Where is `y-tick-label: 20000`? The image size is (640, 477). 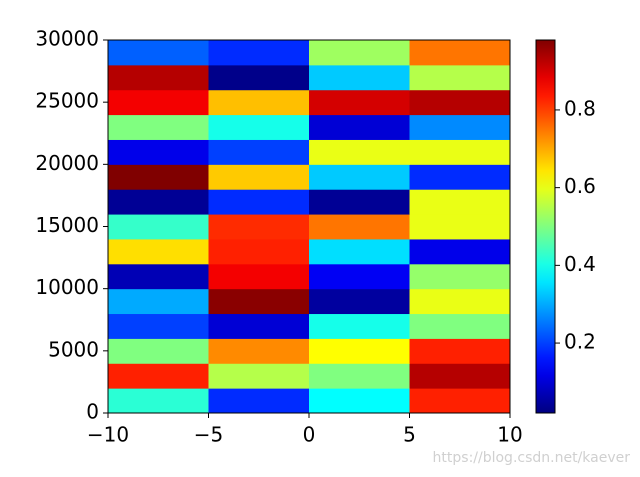
y-tick-label: 20000 is located at coordinates (67, 163).